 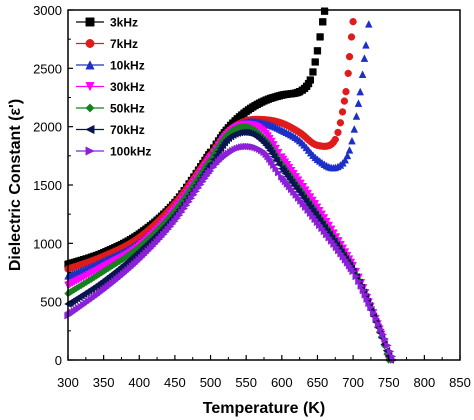 What do you see at coordinates (264, 408) in the screenshot?
I see `x-axis-title: Temperature (K)` at bounding box center [264, 408].